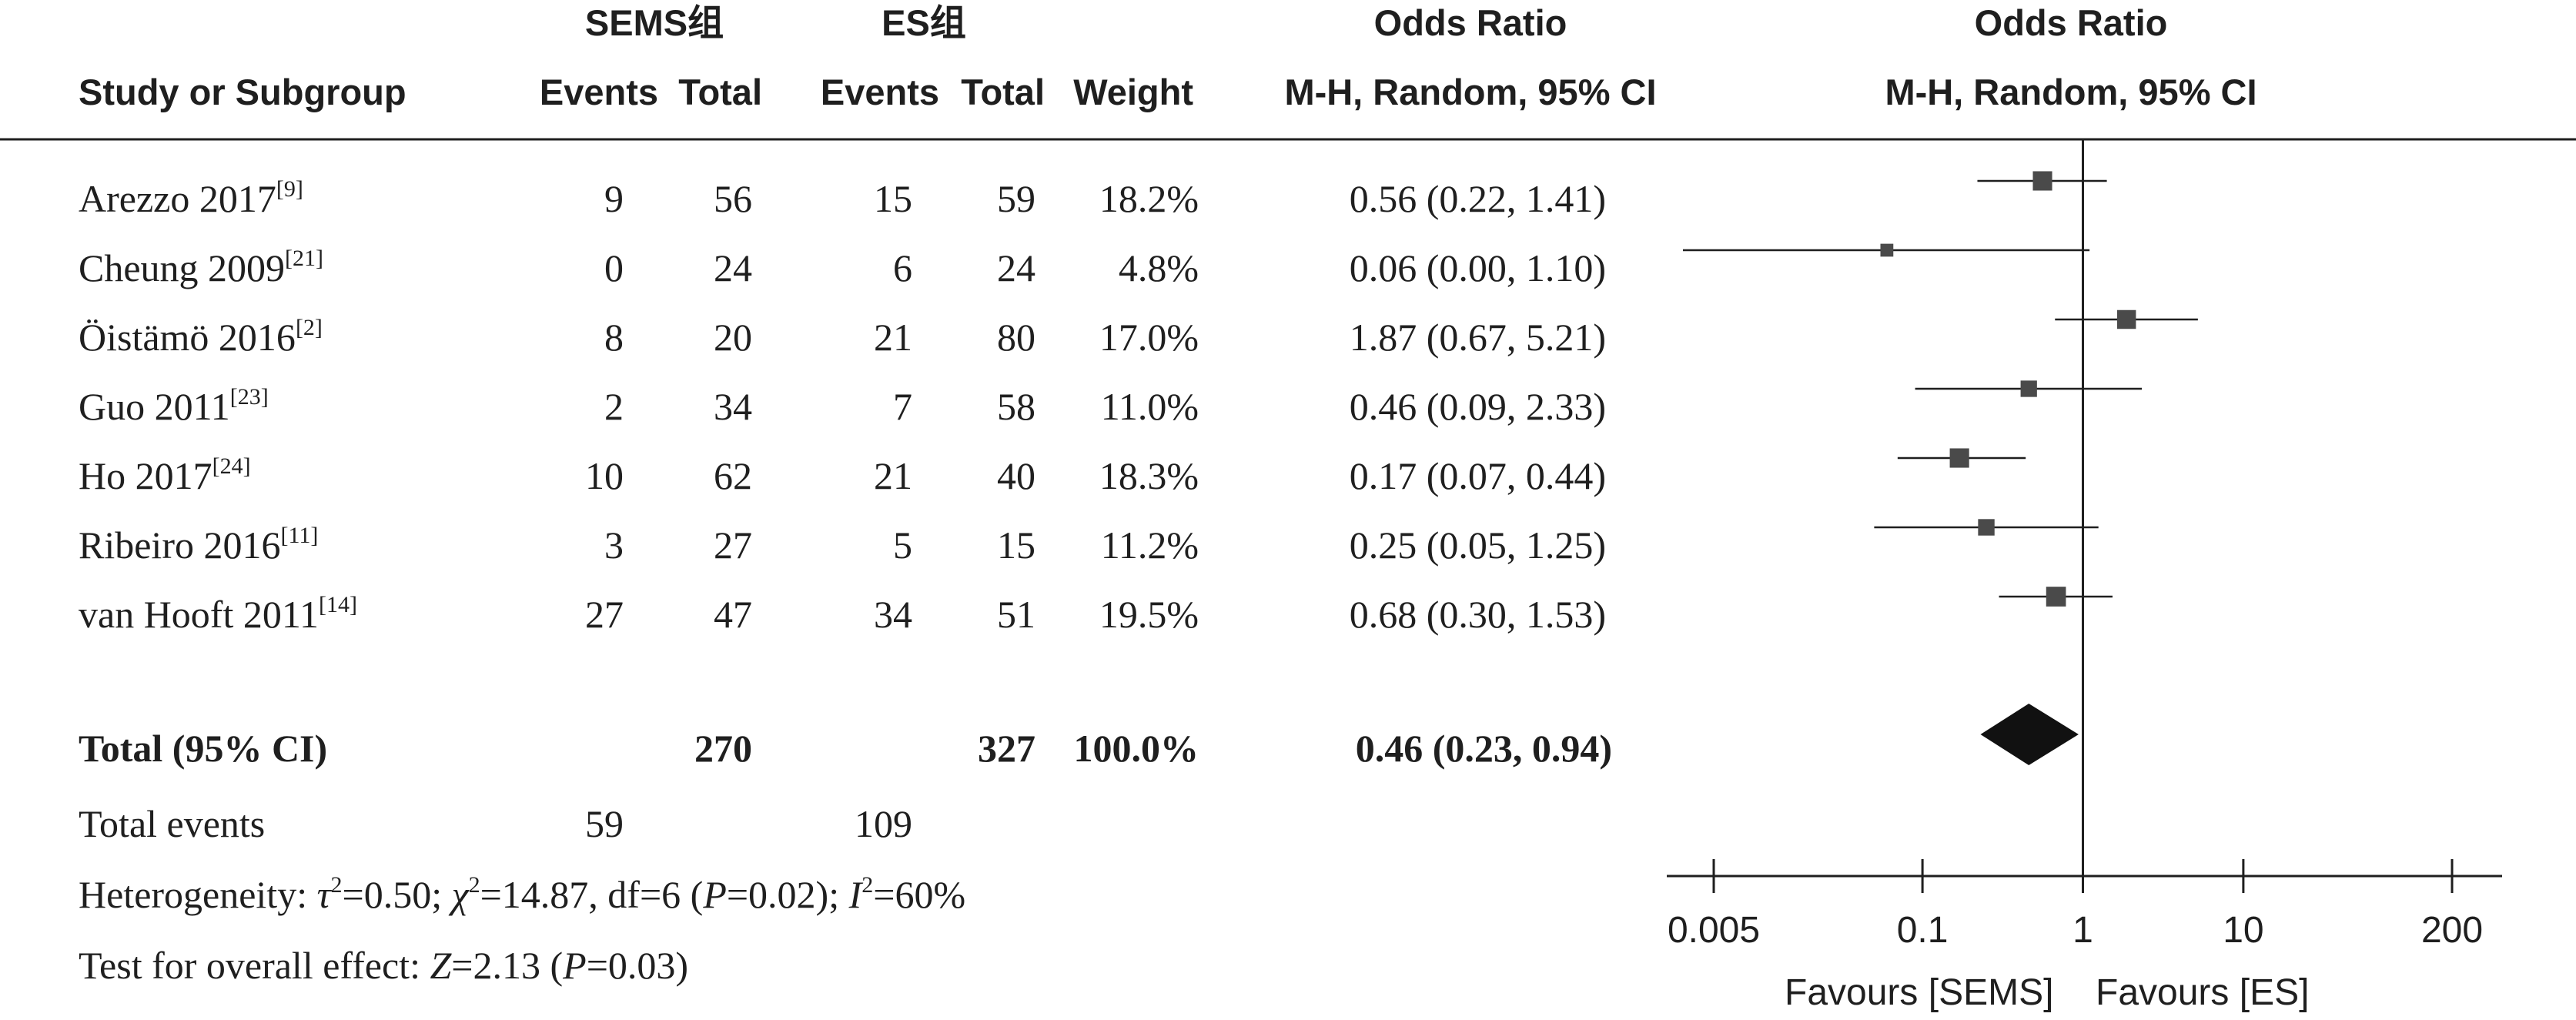  What do you see at coordinates (1016, 338) in the screenshot?
I see `total2-cell: 80` at bounding box center [1016, 338].